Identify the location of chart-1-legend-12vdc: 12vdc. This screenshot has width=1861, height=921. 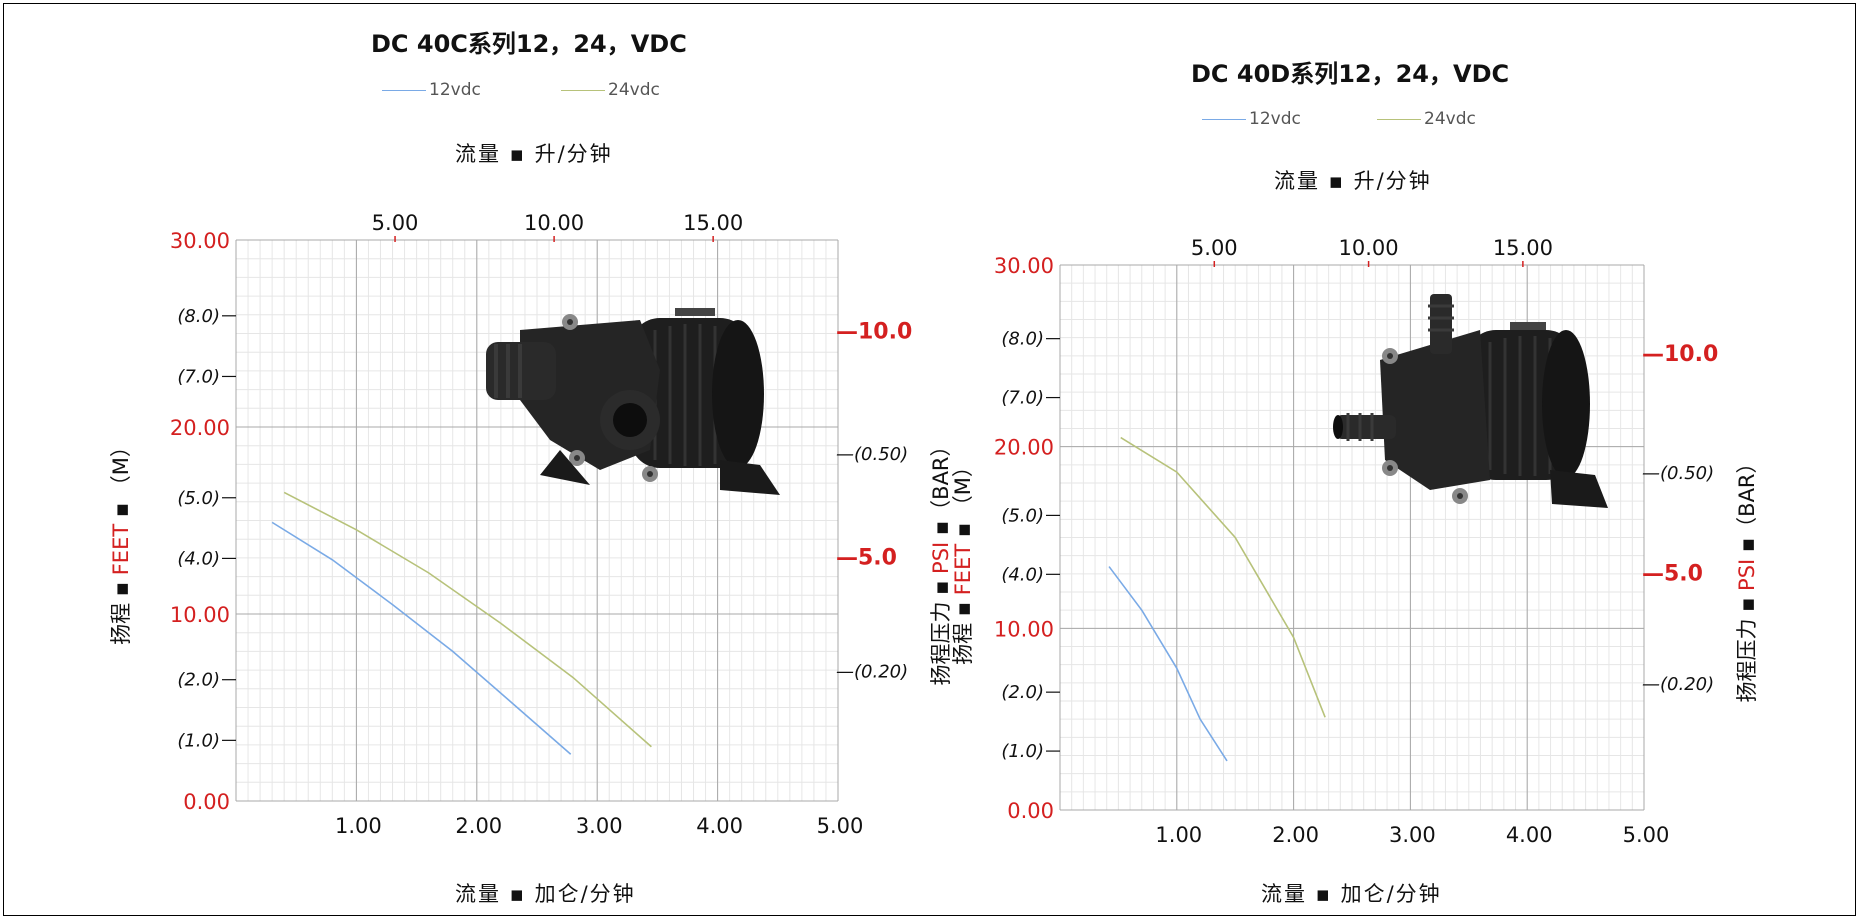
(431, 90).